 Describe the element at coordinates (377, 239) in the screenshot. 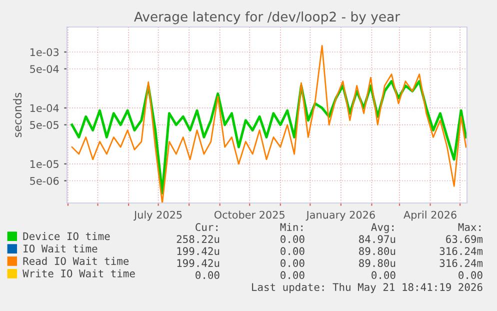

I see `text: 84.97u` at that location.